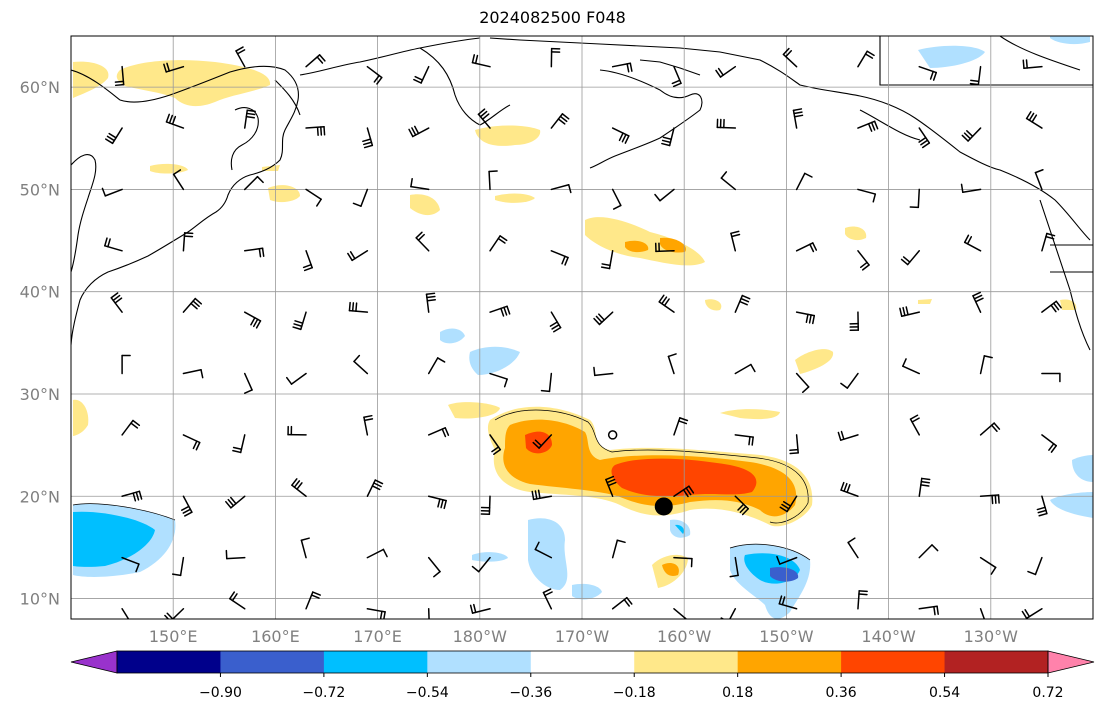 Image resolution: width=1105 pixels, height=712 pixels. I want to click on colorbar-tick-label: 0.18, so click(737, 693).